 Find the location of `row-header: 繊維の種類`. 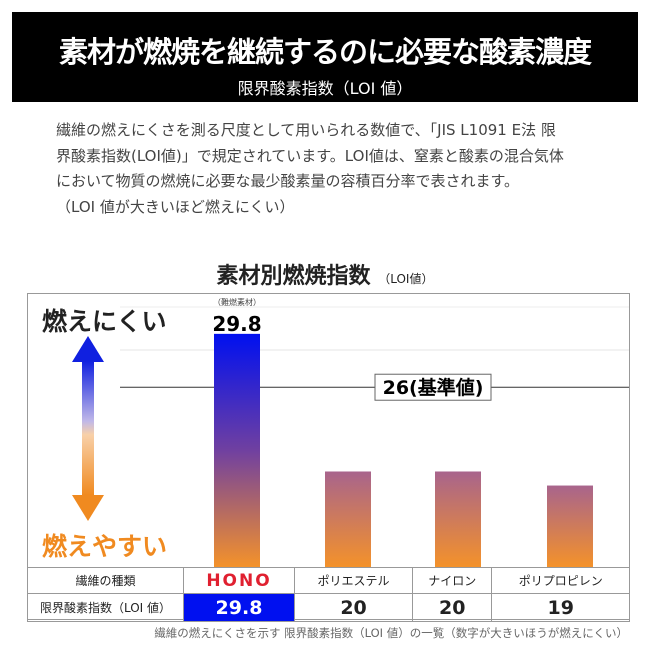

row-header: 繊維の種類 is located at coordinates (105, 580).